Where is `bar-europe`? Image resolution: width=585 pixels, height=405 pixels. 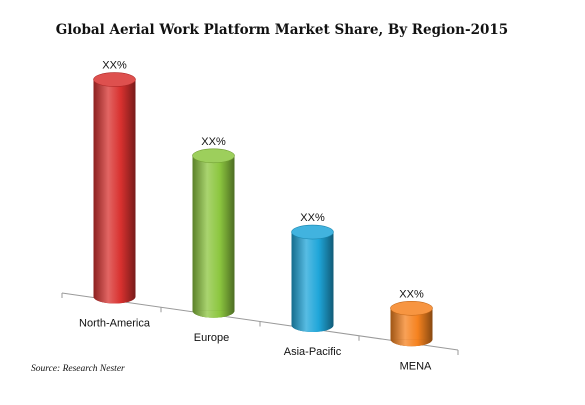 bar-europe is located at coordinates (213, 233).